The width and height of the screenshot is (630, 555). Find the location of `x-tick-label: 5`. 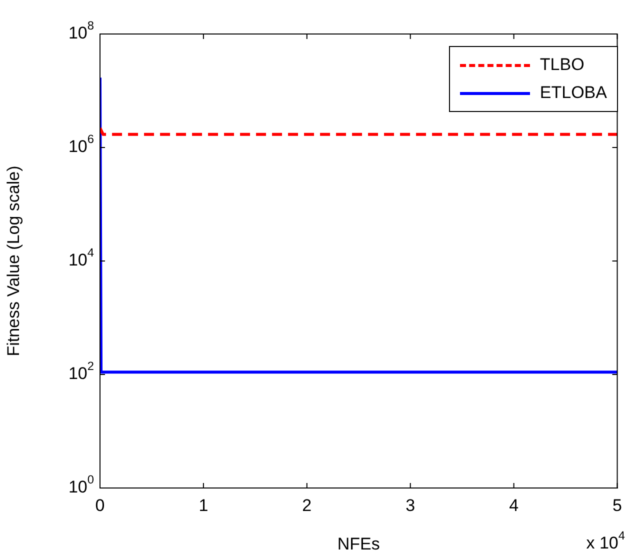

x-tick-label: 5 is located at coordinates (617, 505).